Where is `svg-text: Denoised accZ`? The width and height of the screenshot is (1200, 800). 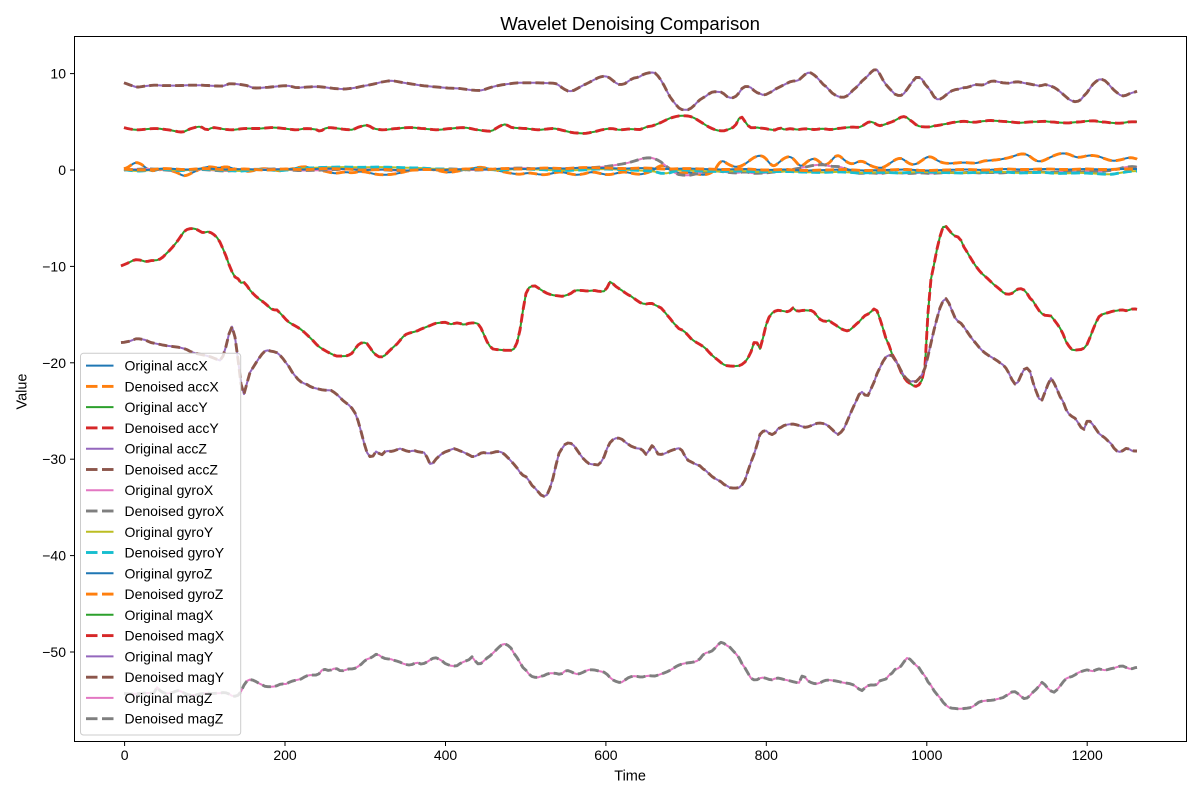 svg-text: Denoised accZ is located at coordinates (172, 470).